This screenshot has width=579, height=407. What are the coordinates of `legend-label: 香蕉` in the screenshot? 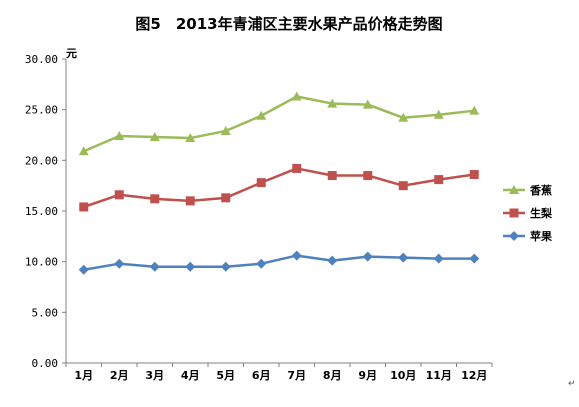 It's located at (540, 190).